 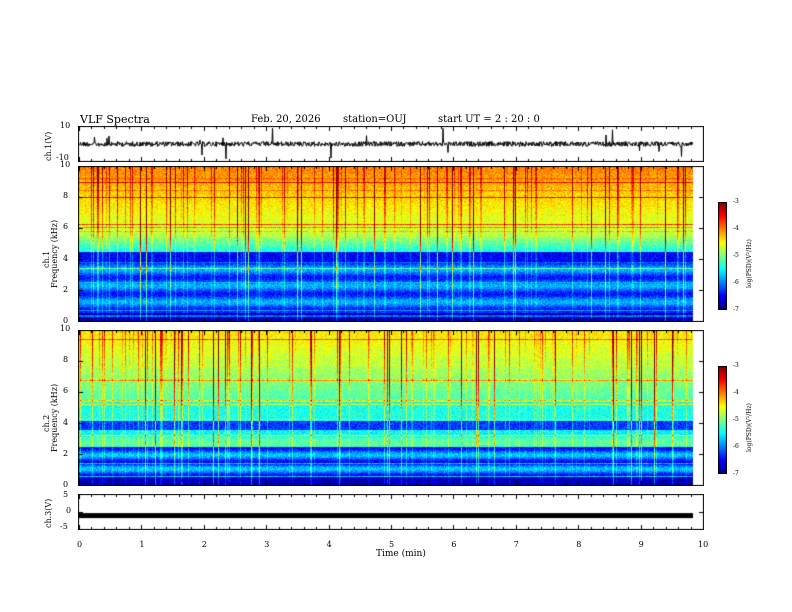 I want to click on station-label: station=OUJ, so click(x=375, y=119).